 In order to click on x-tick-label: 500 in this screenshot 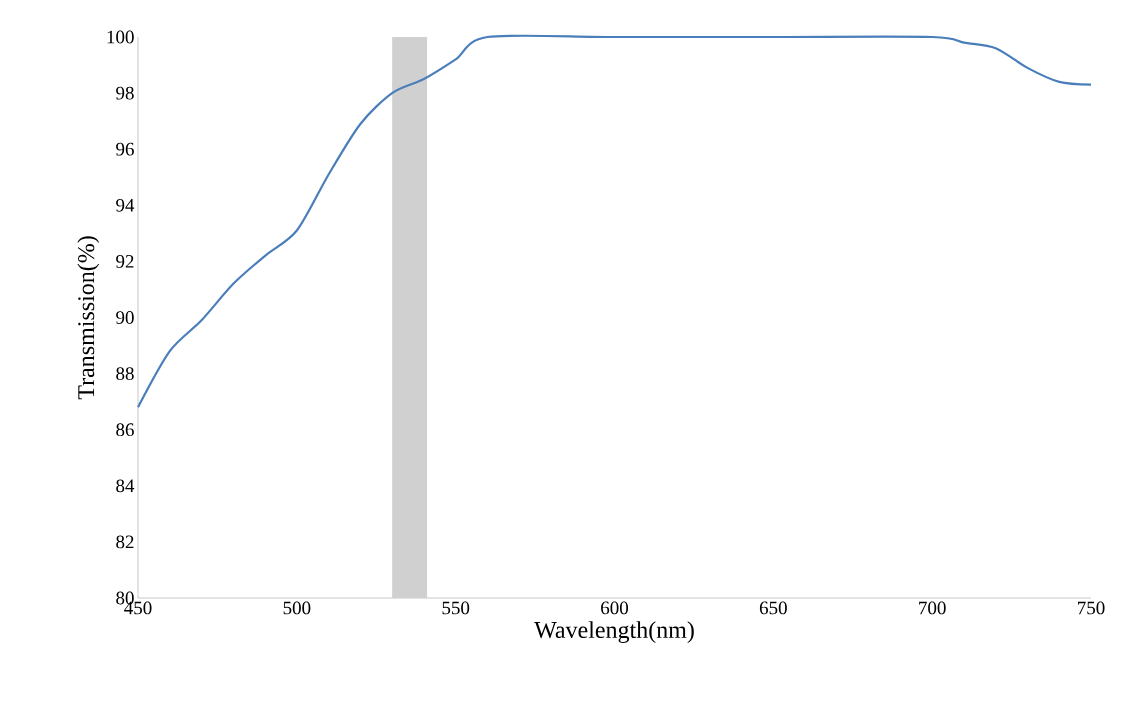, I will do `click(297, 608)`.